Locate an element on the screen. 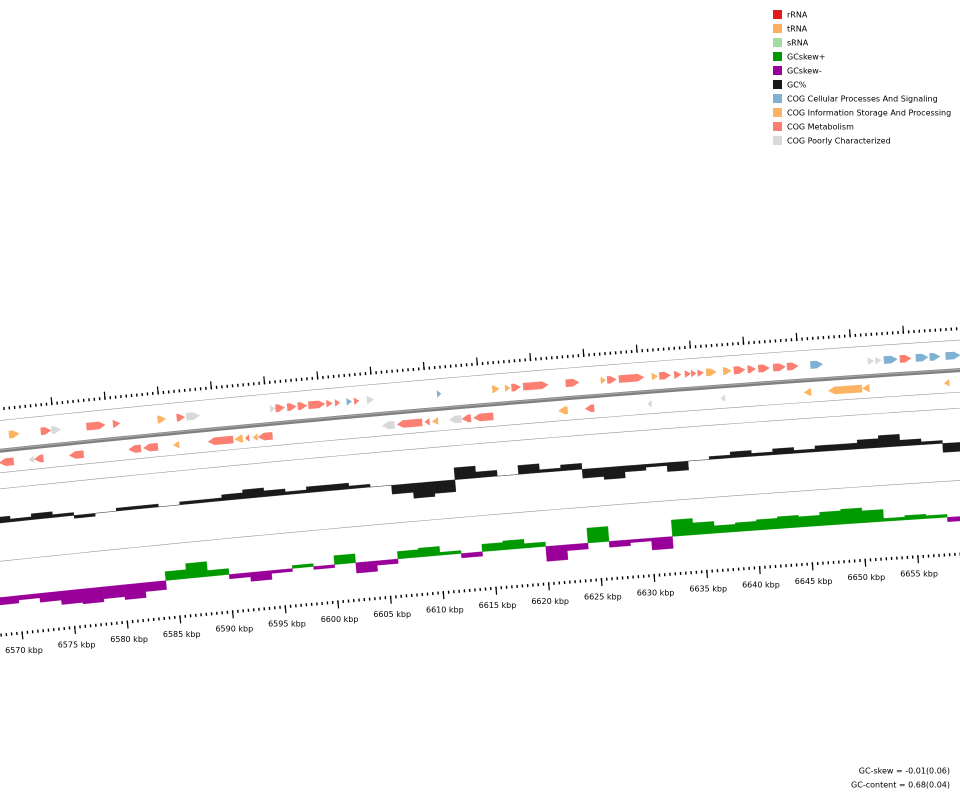  backbone is located at coordinates (480, 410).